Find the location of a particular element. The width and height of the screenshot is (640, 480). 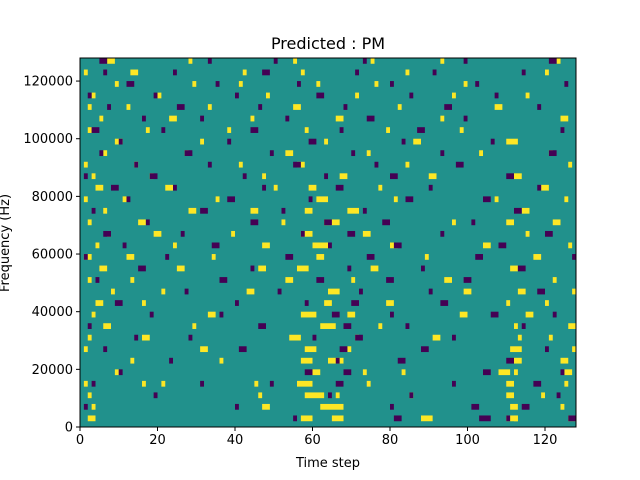

y-tick-label: 80000 is located at coordinates (52, 197).